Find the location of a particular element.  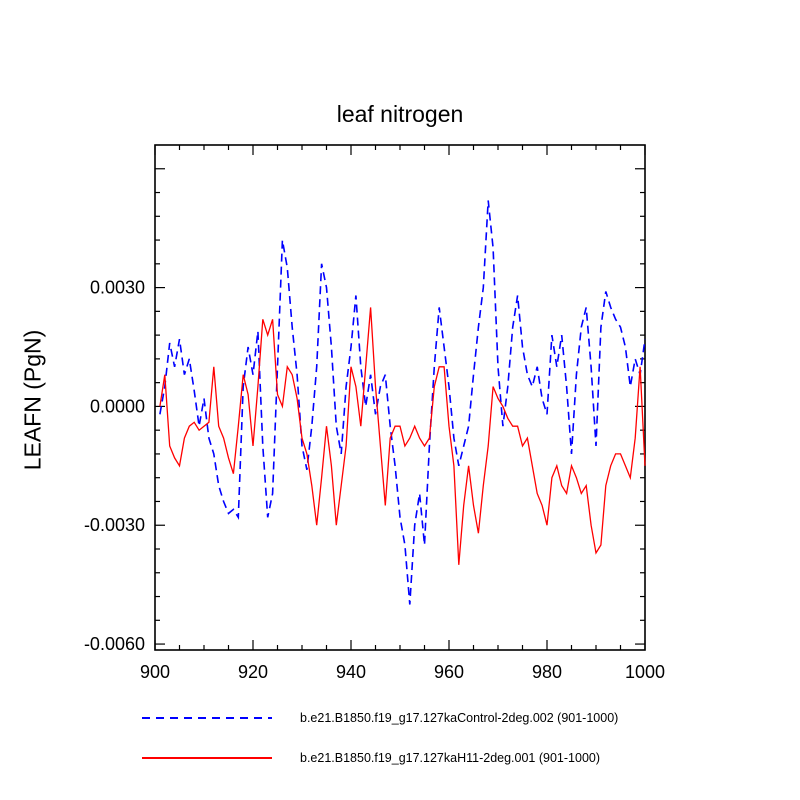

y-tick-label: -0.0030 is located at coordinates (114, 525).